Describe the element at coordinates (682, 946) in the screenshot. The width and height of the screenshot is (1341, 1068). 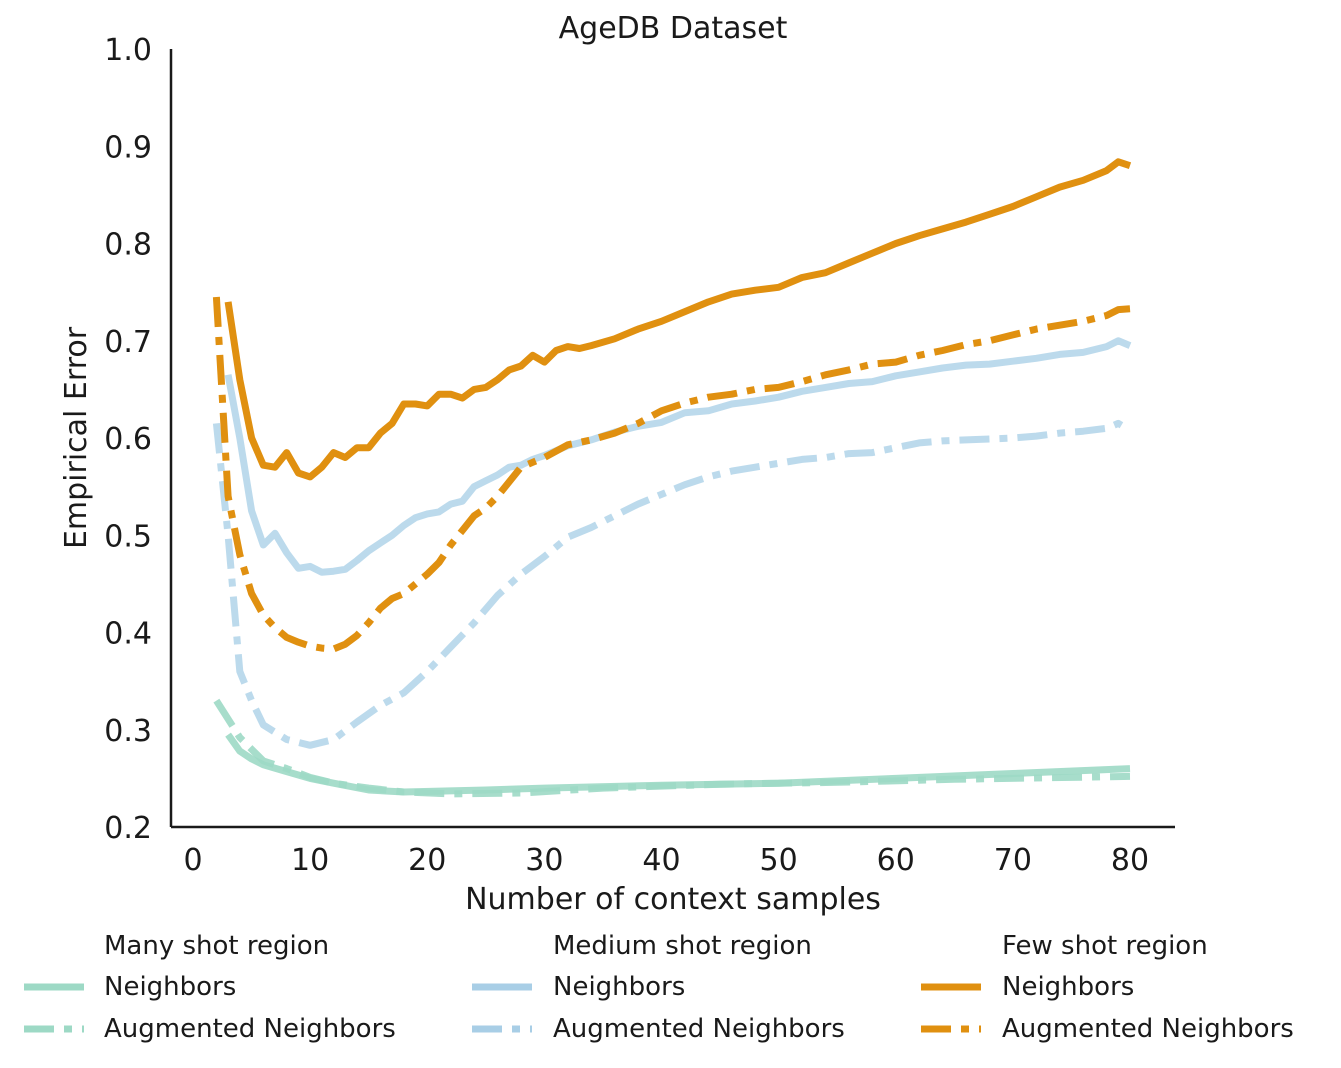
I see `legend-group-title: Medium shot region` at that location.